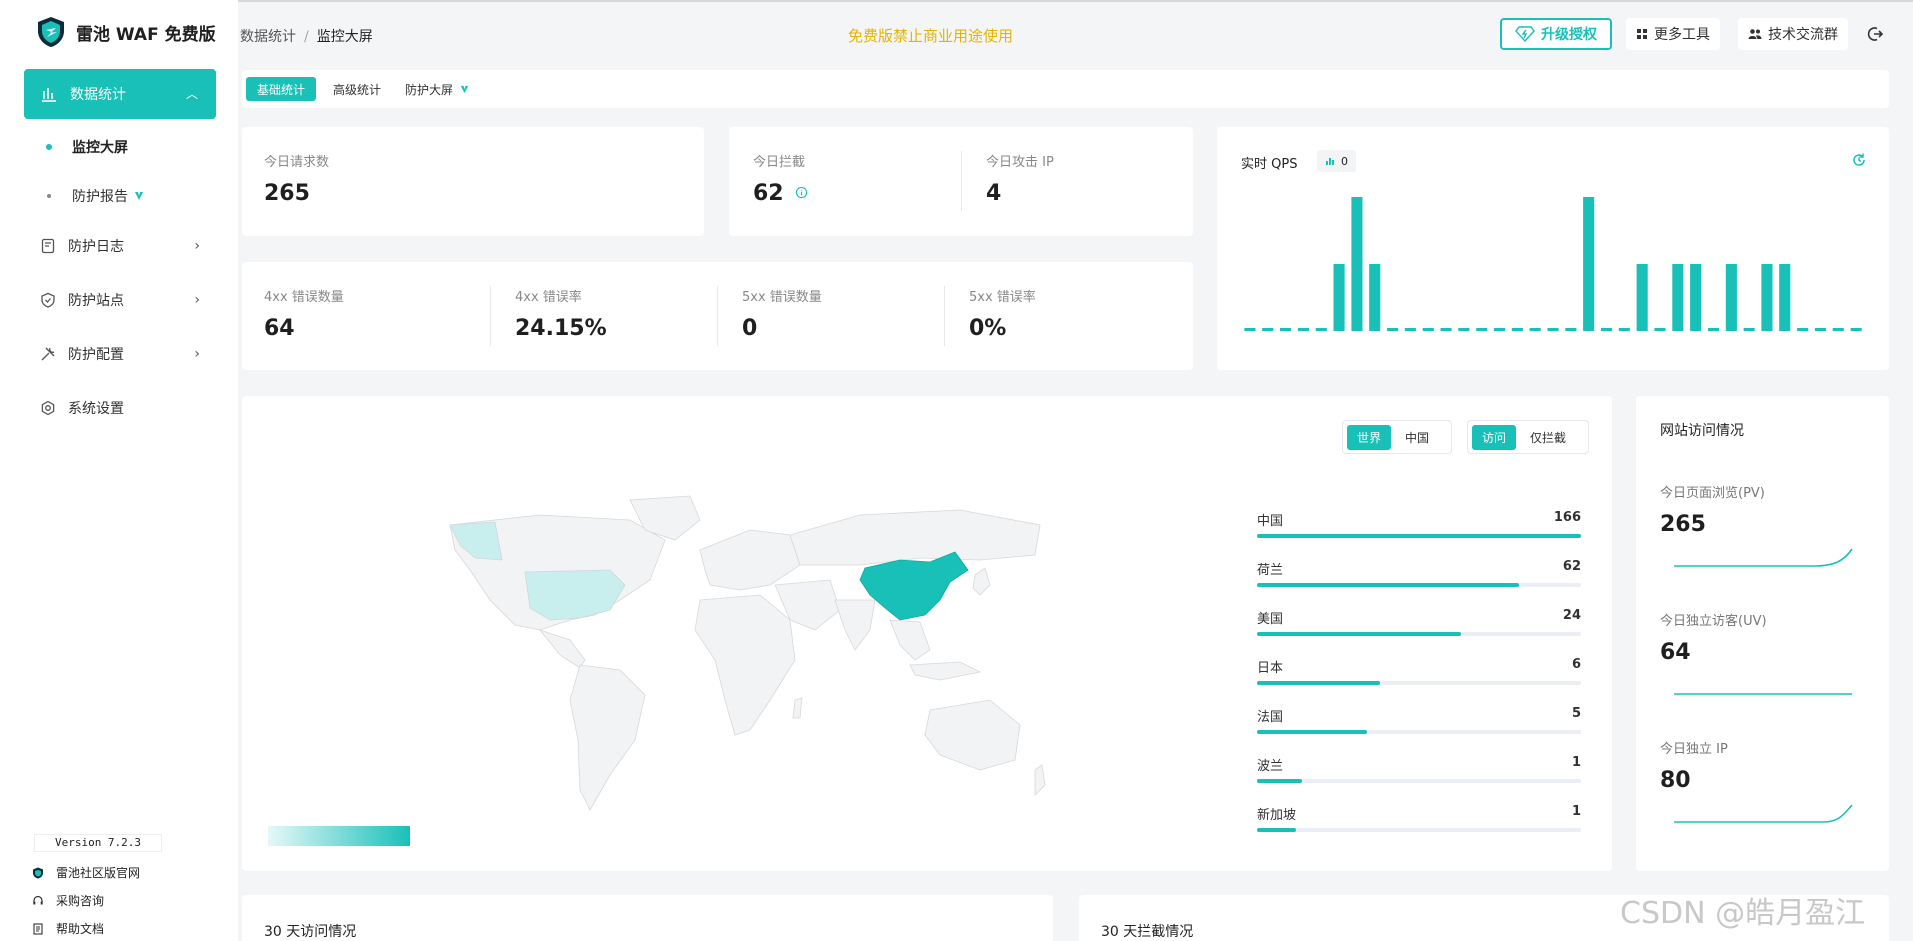  Describe the element at coordinates (100, 148) in the screenshot. I see `sidebar-subitem-label: 监控大屏` at that location.